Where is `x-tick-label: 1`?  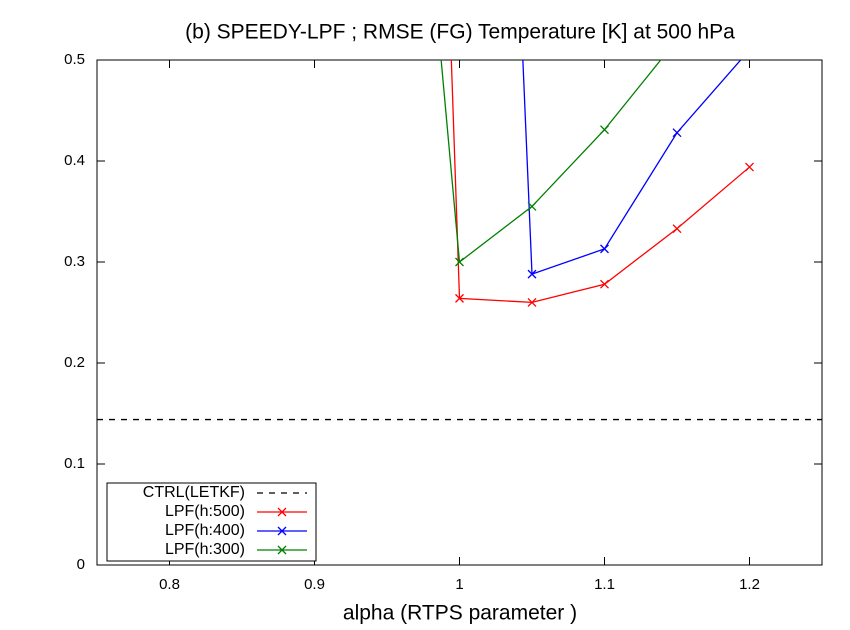 x-tick-label: 1 is located at coordinates (459, 584).